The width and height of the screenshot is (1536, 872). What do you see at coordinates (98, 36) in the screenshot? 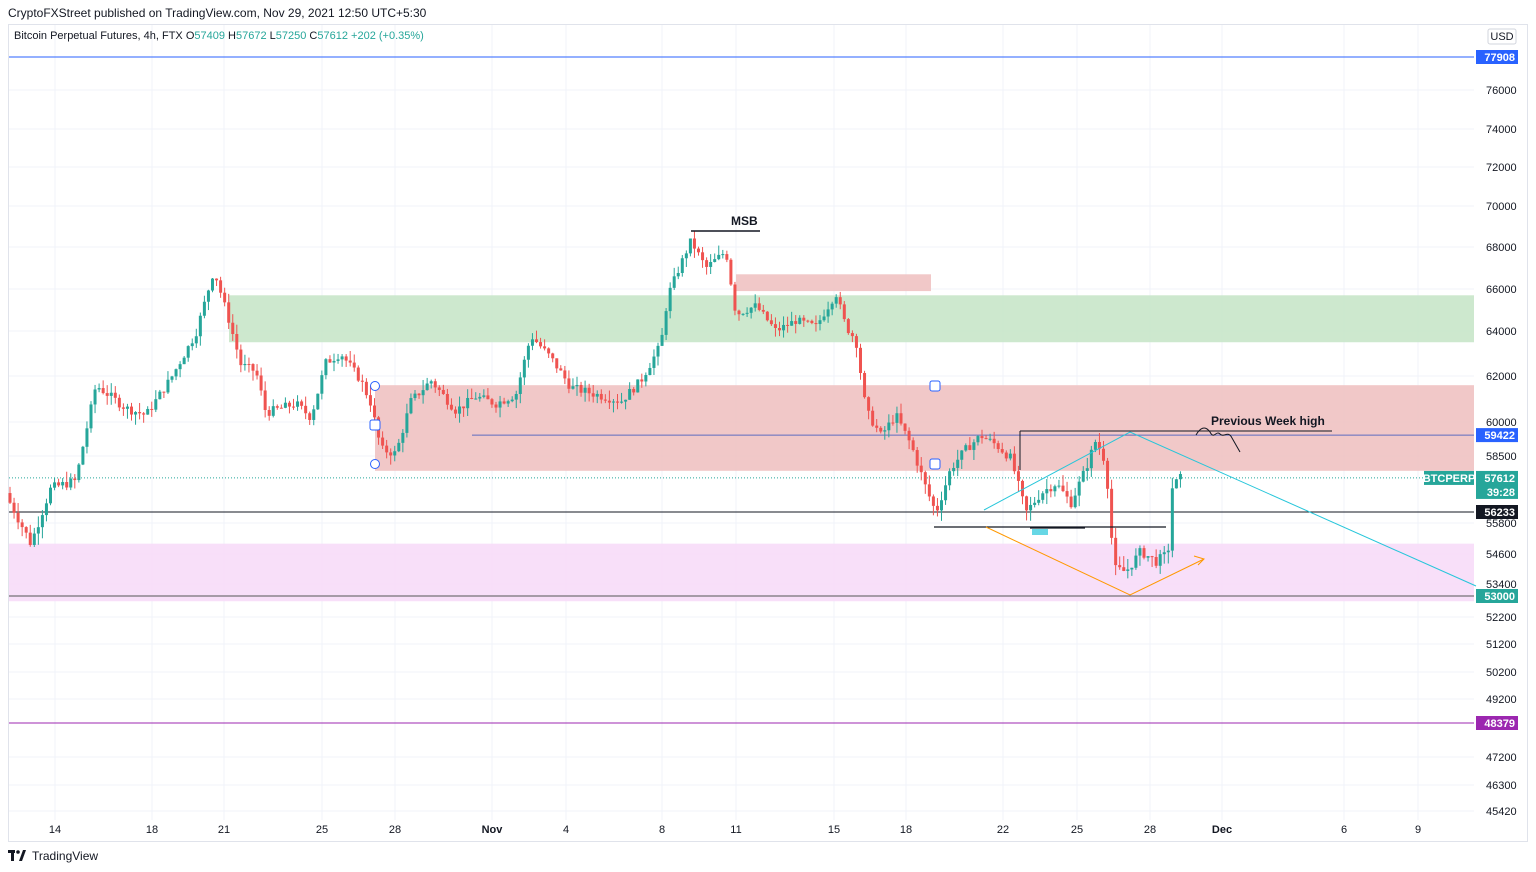
I see `symbol-name: Bitcoin Perpetual Futures, 4h, FTX` at bounding box center [98, 36].